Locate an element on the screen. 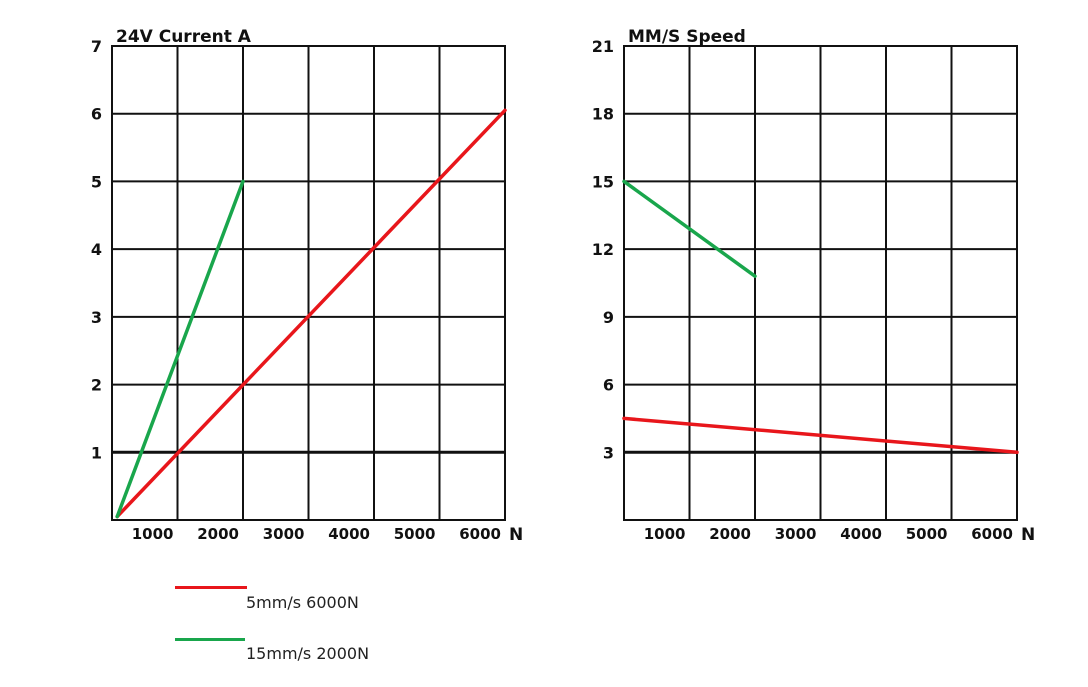 Image resolution: width=1088 pixels, height=687 pixels. speed-series-line-red is located at coordinates (820, 435).